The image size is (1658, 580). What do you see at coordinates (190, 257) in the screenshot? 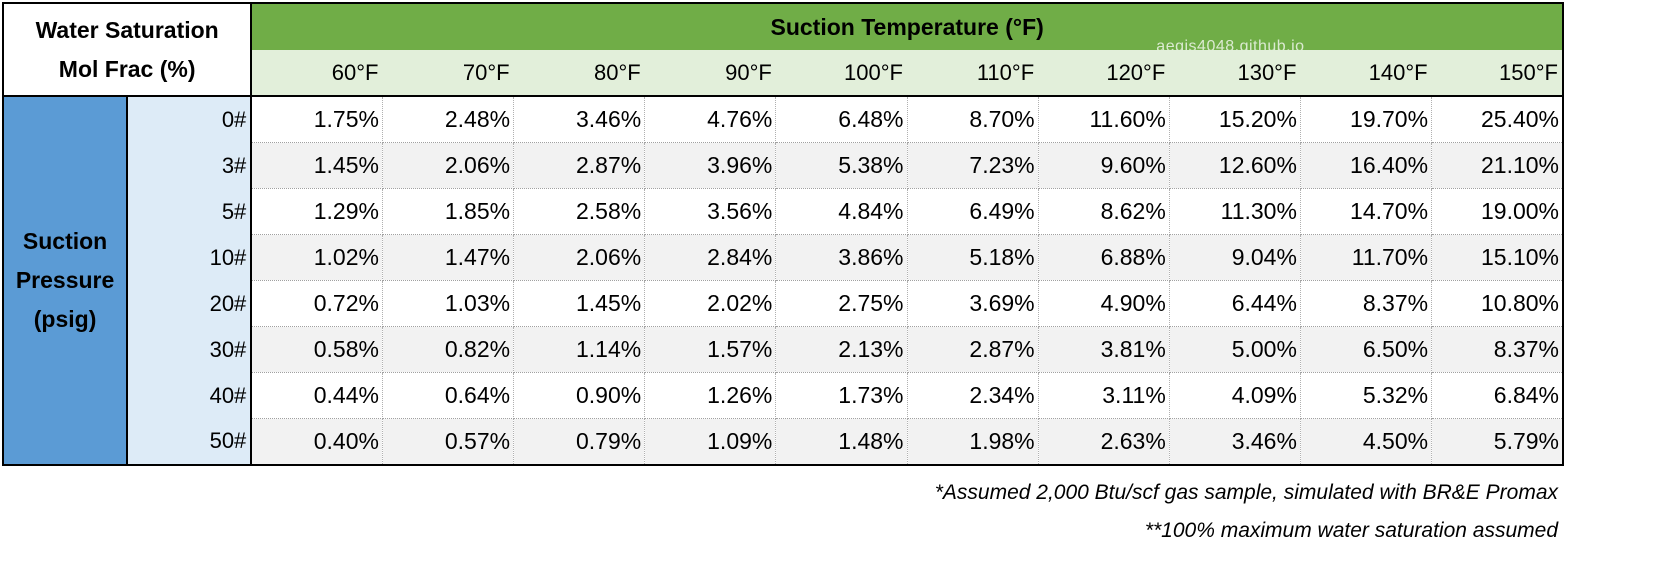
I see `pressure-row-header: 10#` at bounding box center [190, 257].